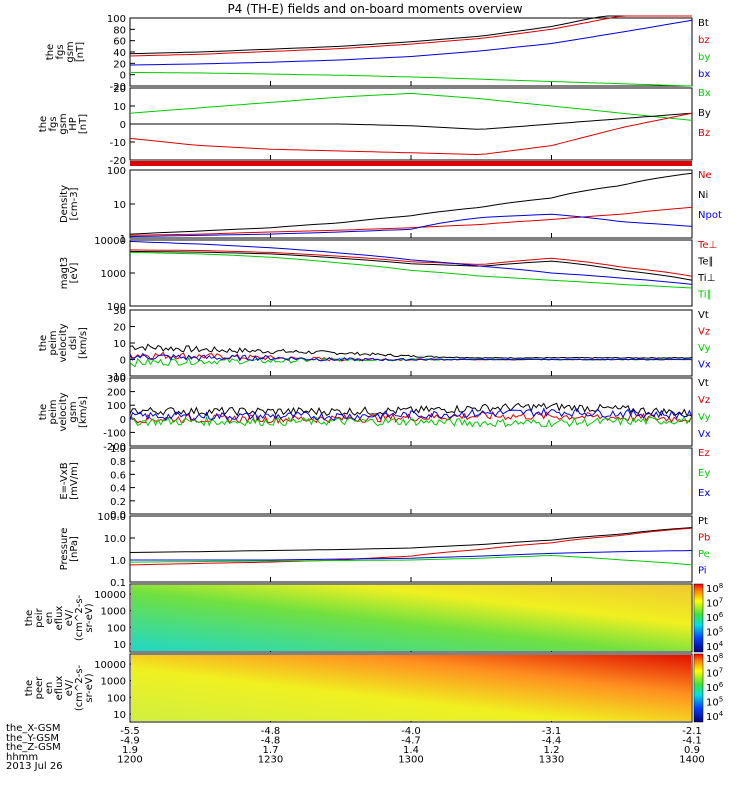 This screenshot has height=800, width=750. I want to click on x-tick-gsm-y: -4.9, so click(130, 741).